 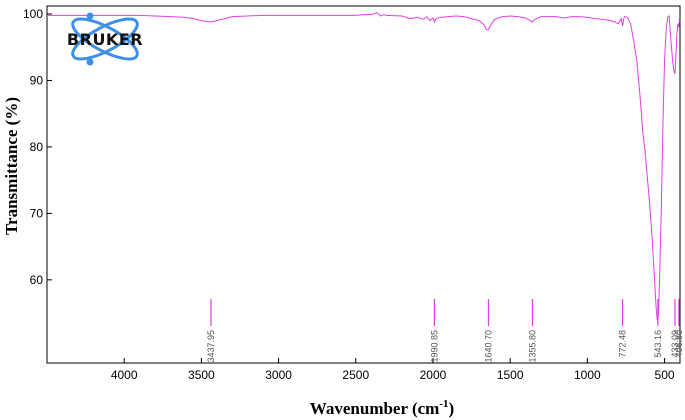 What do you see at coordinates (433, 375) in the screenshot?
I see `x-tick-label: 2000` at bounding box center [433, 375].